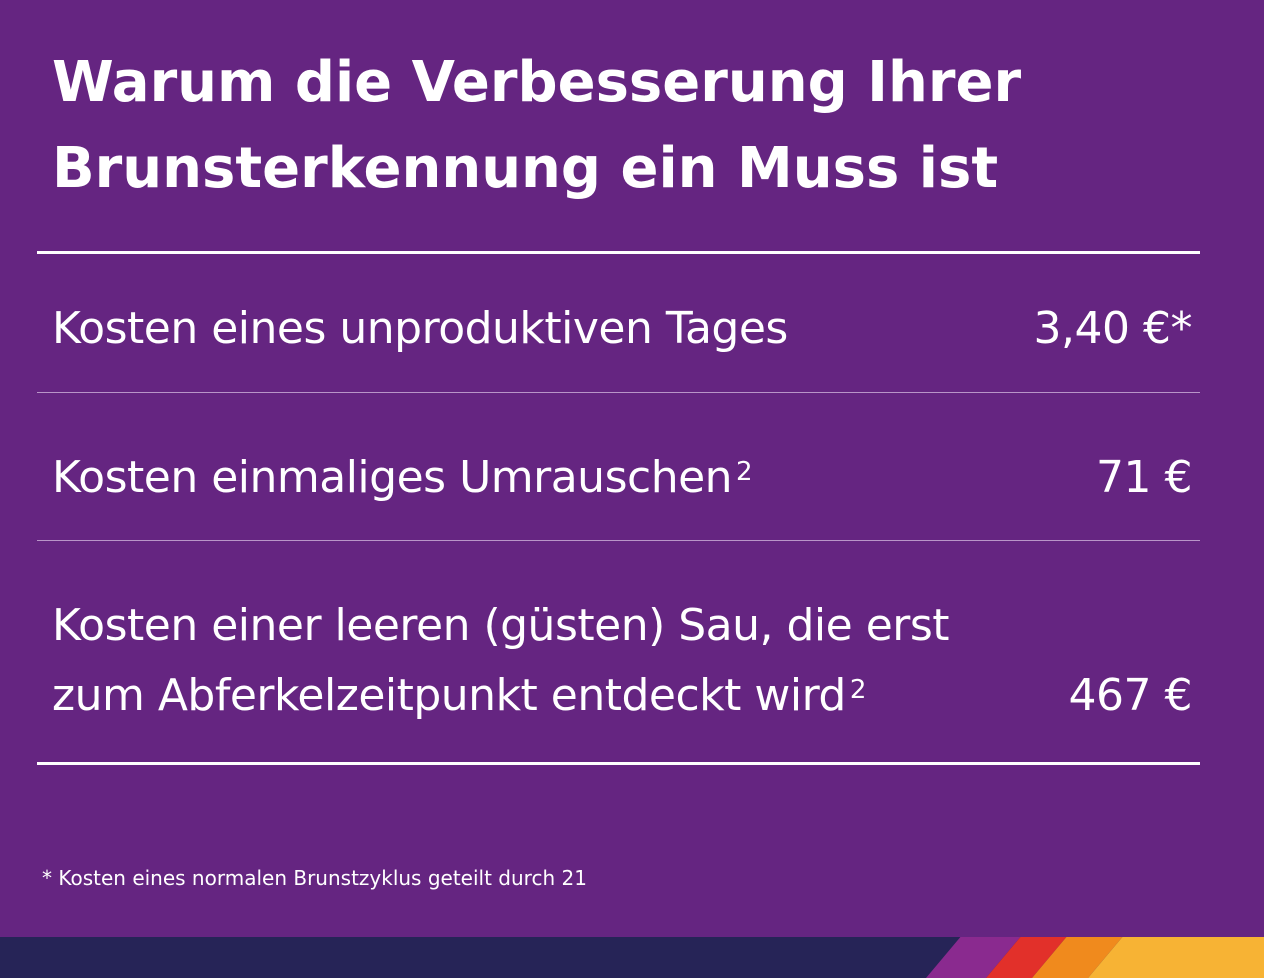 This screenshot has height=978, width=1264. I want to click on top-divider, so click(618, 252).